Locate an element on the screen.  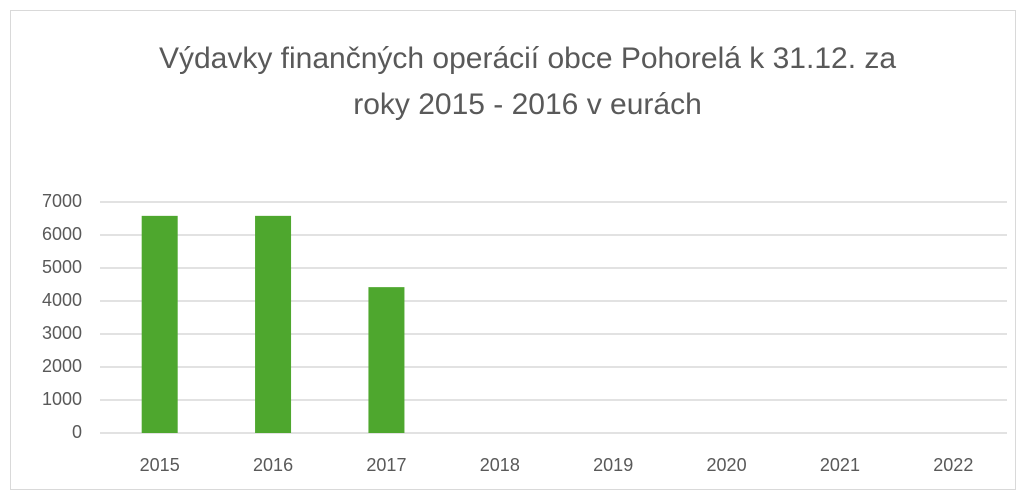
y-tick-label: 3000 is located at coordinates (62, 333).